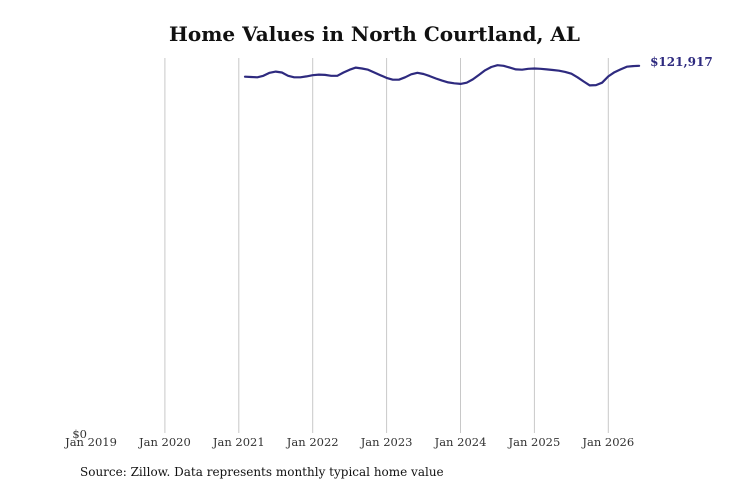 The height and width of the screenshot is (487, 731). What do you see at coordinates (607, 442) in the screenshot?
I see `x-tick-label: Jan 2026` at bounding box center [607, 442].